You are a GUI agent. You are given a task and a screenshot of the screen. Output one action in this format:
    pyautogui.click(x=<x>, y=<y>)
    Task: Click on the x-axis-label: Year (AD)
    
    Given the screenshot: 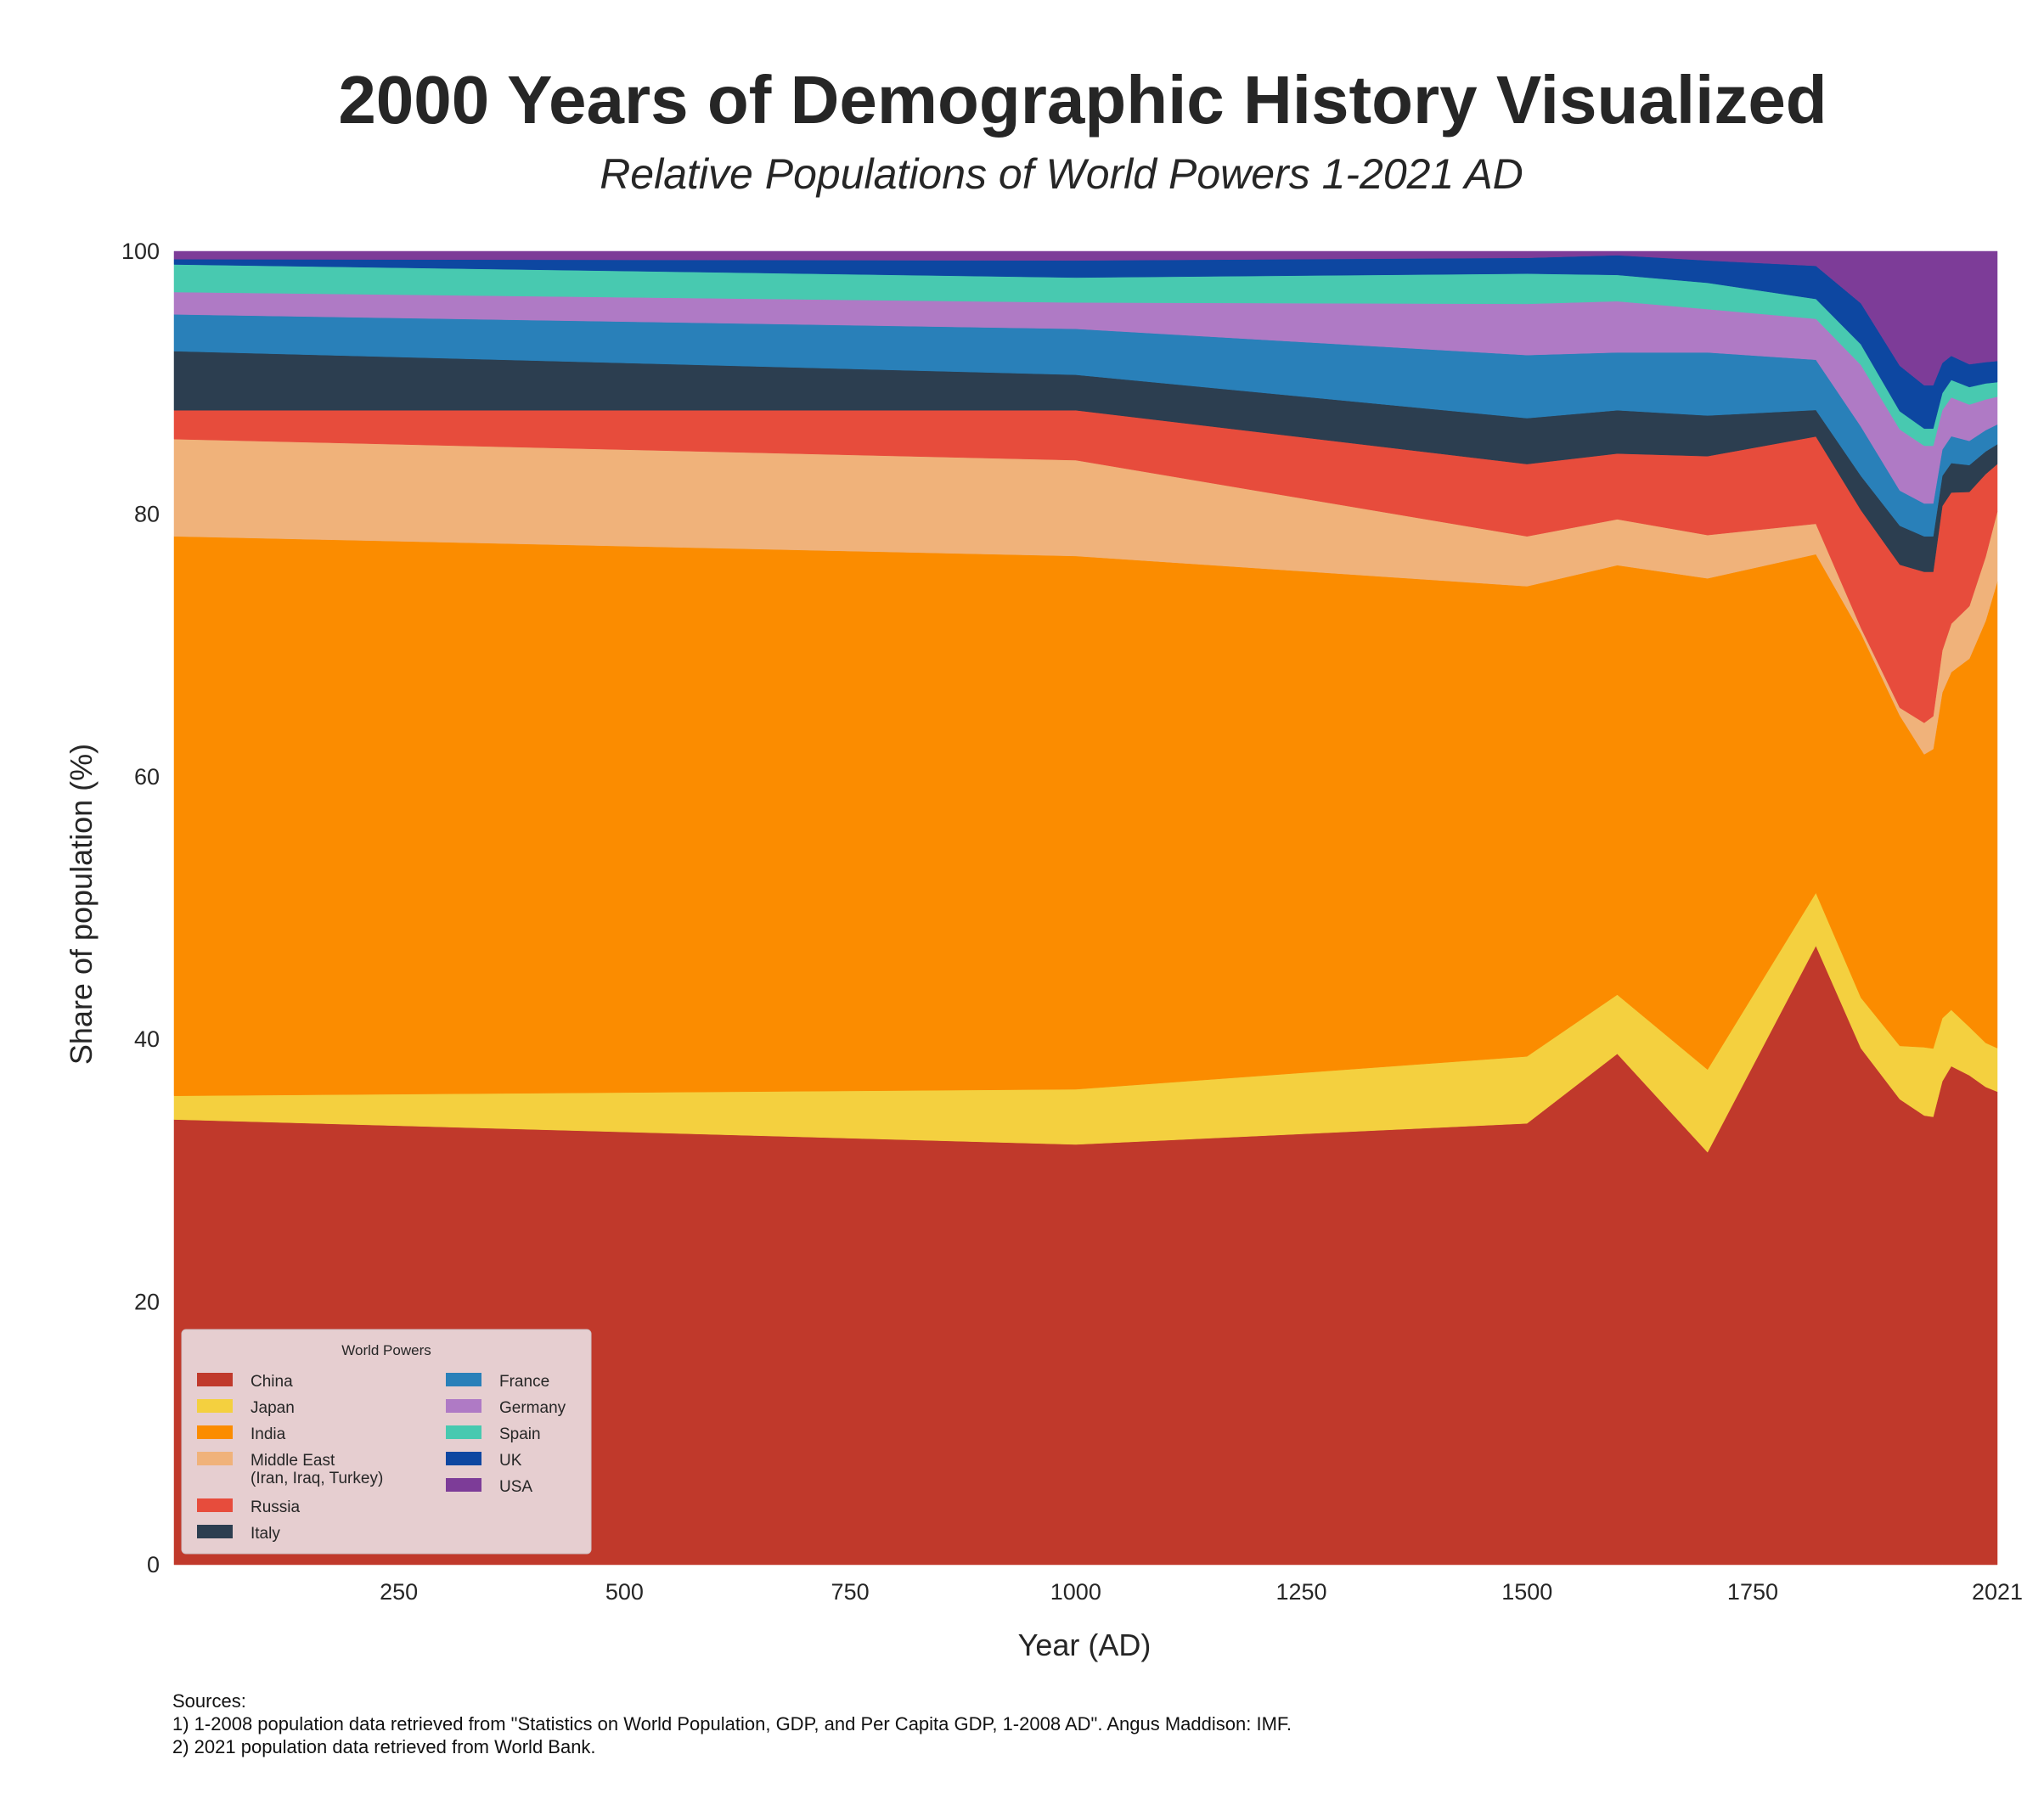 What is the action you would take?
    pyautogui.click(x=1085, y=1645)
    